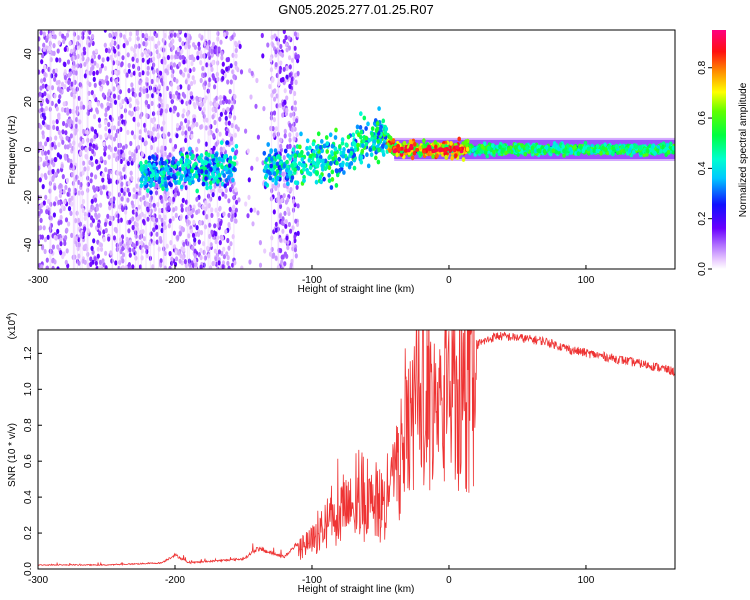 The width and height of the screenshot is (750, 600). What do you see at coordinates (28, 533) in the screenshot?
I see `y-tick-label: 0.2` at bounding box center [28, 533].